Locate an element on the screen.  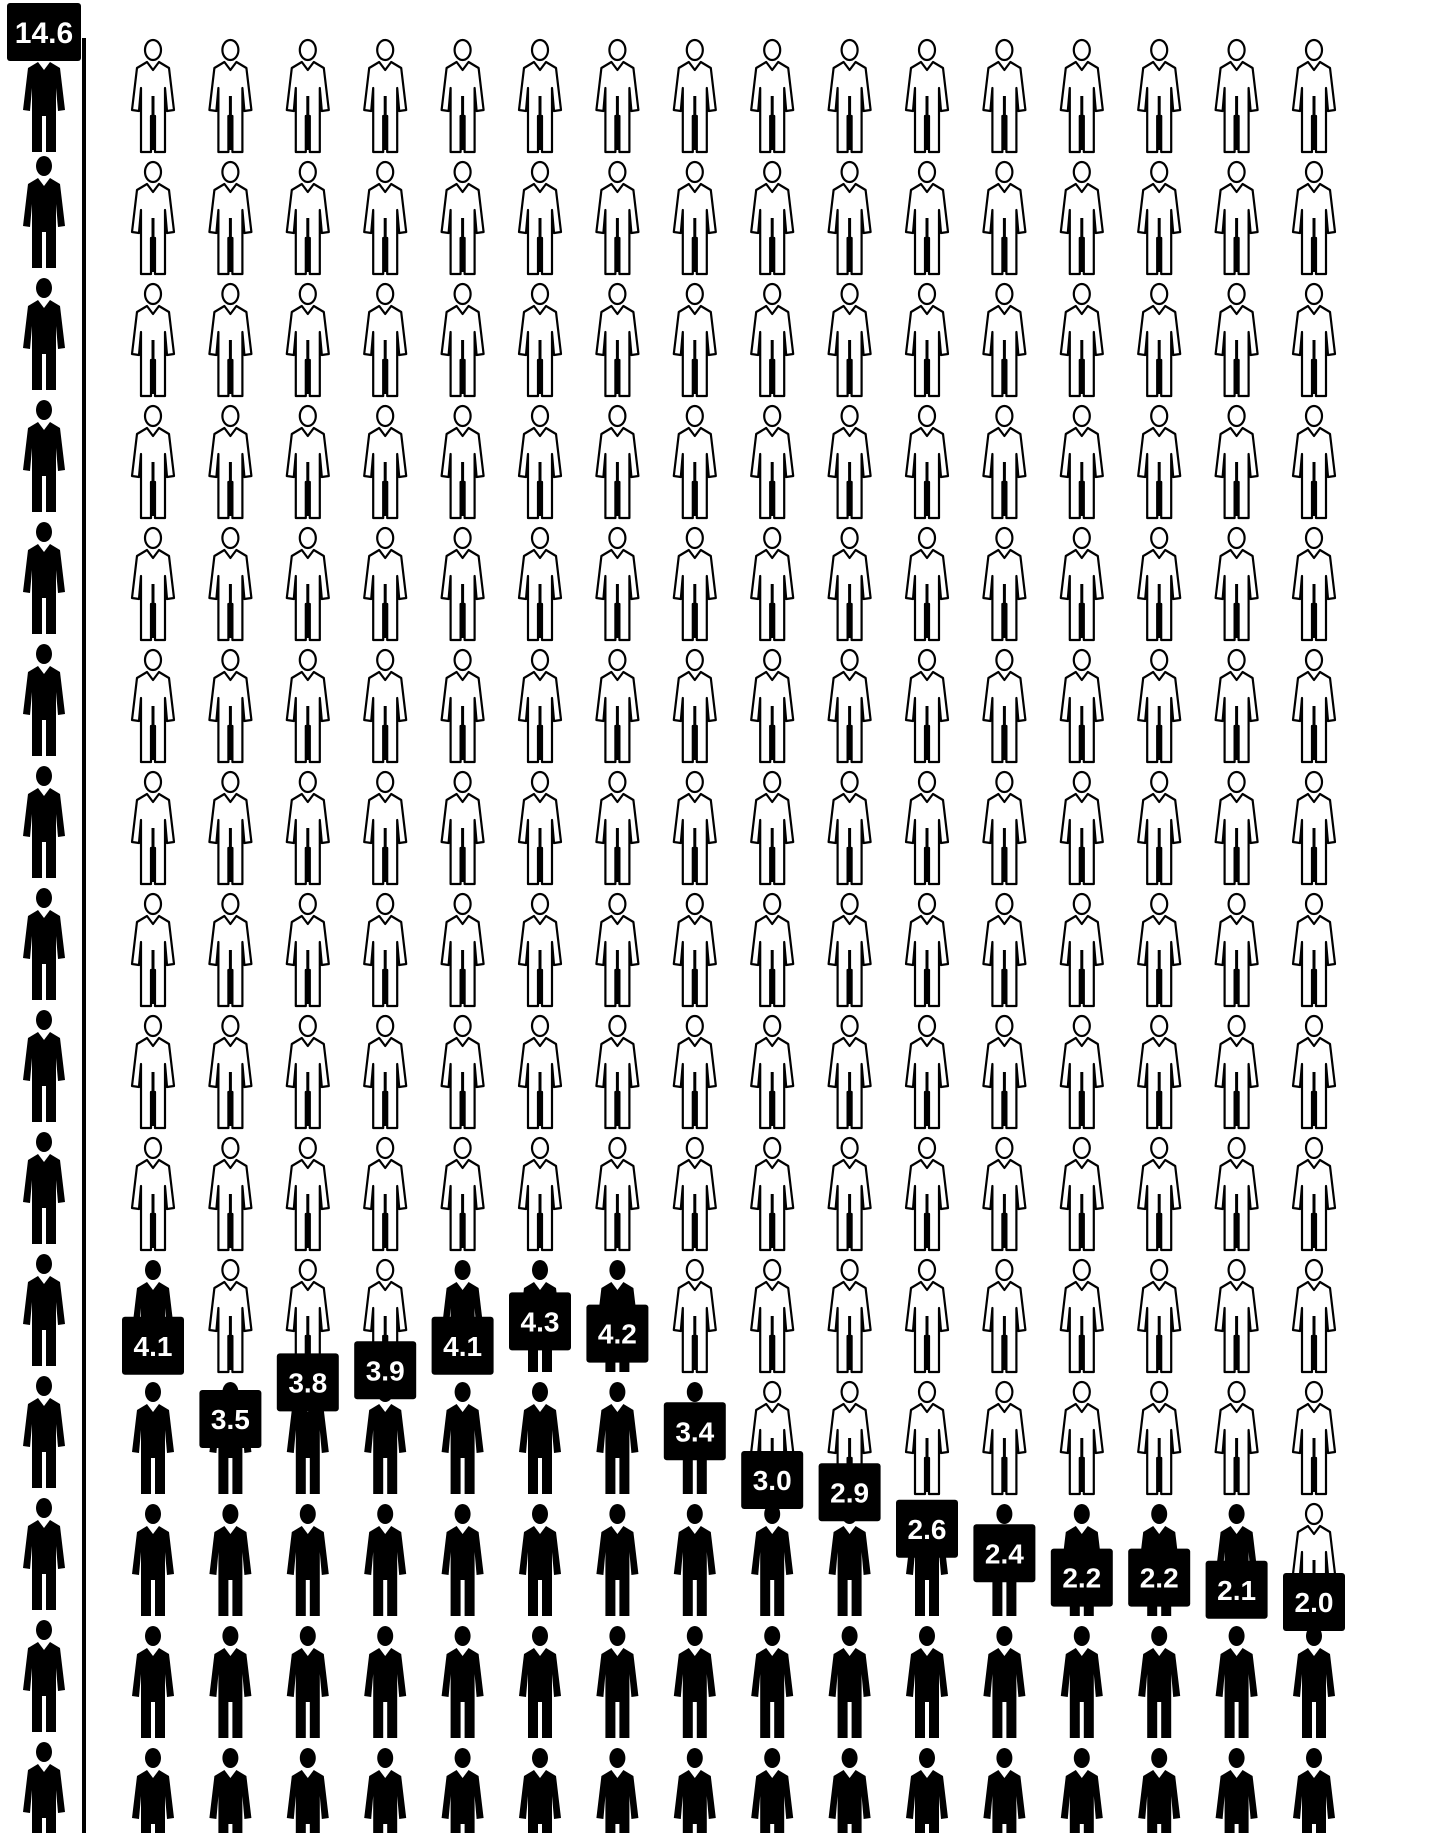
column-value-label: 2.4 is located at coordinates (1004, 1553).